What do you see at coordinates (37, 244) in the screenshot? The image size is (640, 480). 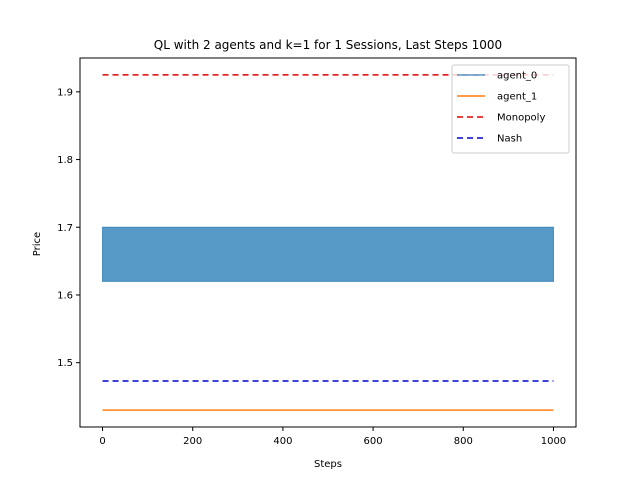 I see `y-axis-label: Price` at bounding box center [37, 244].